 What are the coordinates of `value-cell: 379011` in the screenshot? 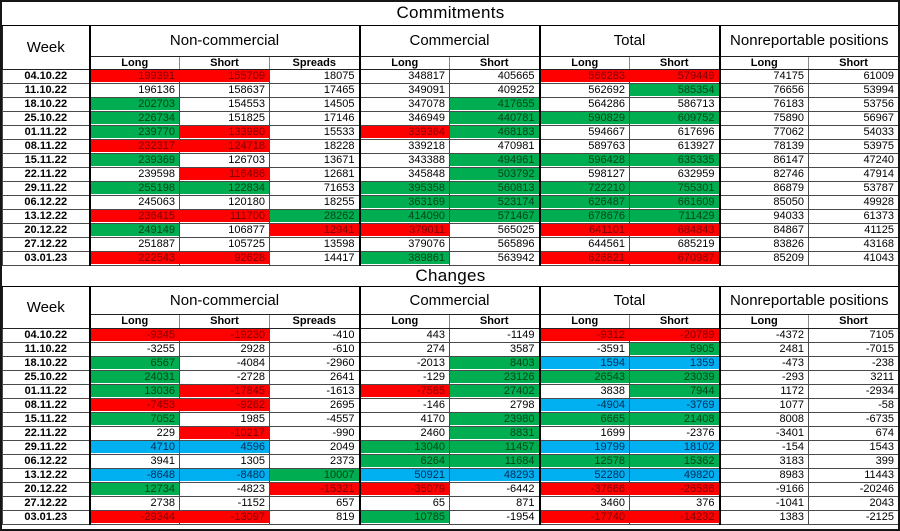 It's located at (404, 230).